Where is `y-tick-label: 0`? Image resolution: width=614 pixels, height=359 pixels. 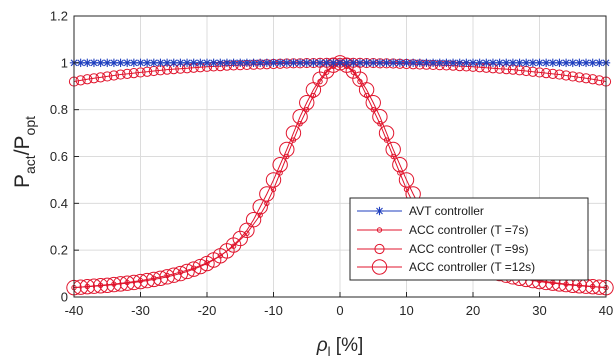 y-tick-label: 0 is located at coordinates (64, 297).